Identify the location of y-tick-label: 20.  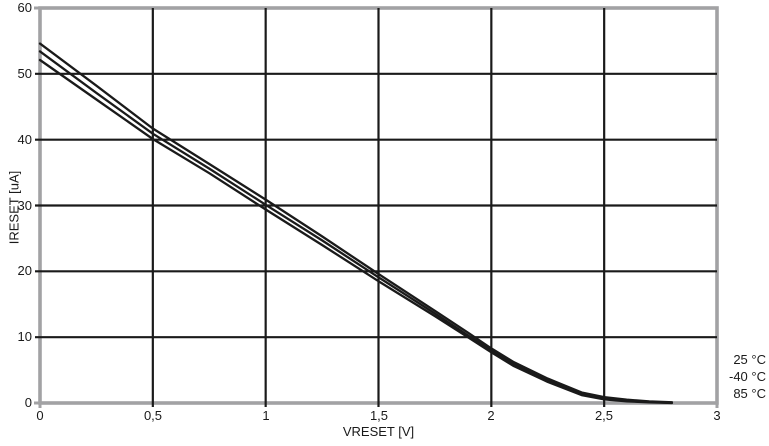
(24, 270).